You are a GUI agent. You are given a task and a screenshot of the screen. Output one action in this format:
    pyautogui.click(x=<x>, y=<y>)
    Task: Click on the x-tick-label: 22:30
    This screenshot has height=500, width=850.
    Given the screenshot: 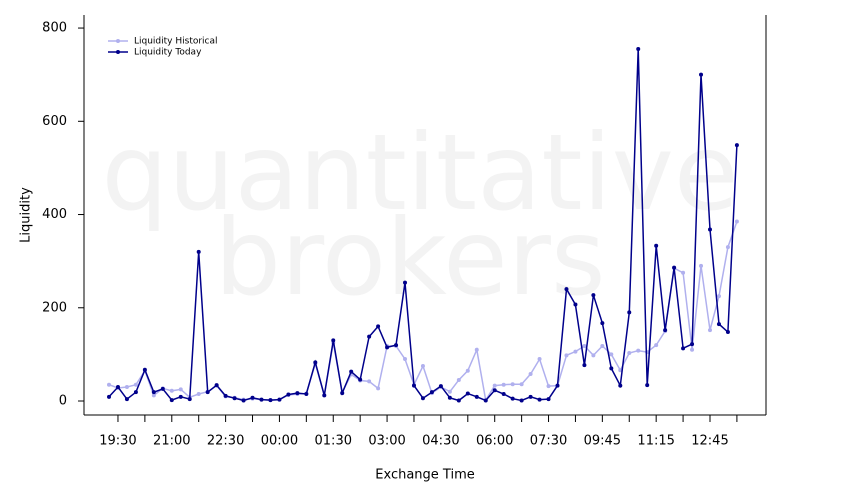 What is the action you would take?
    pyautogui.click(x=225, y=441)
    